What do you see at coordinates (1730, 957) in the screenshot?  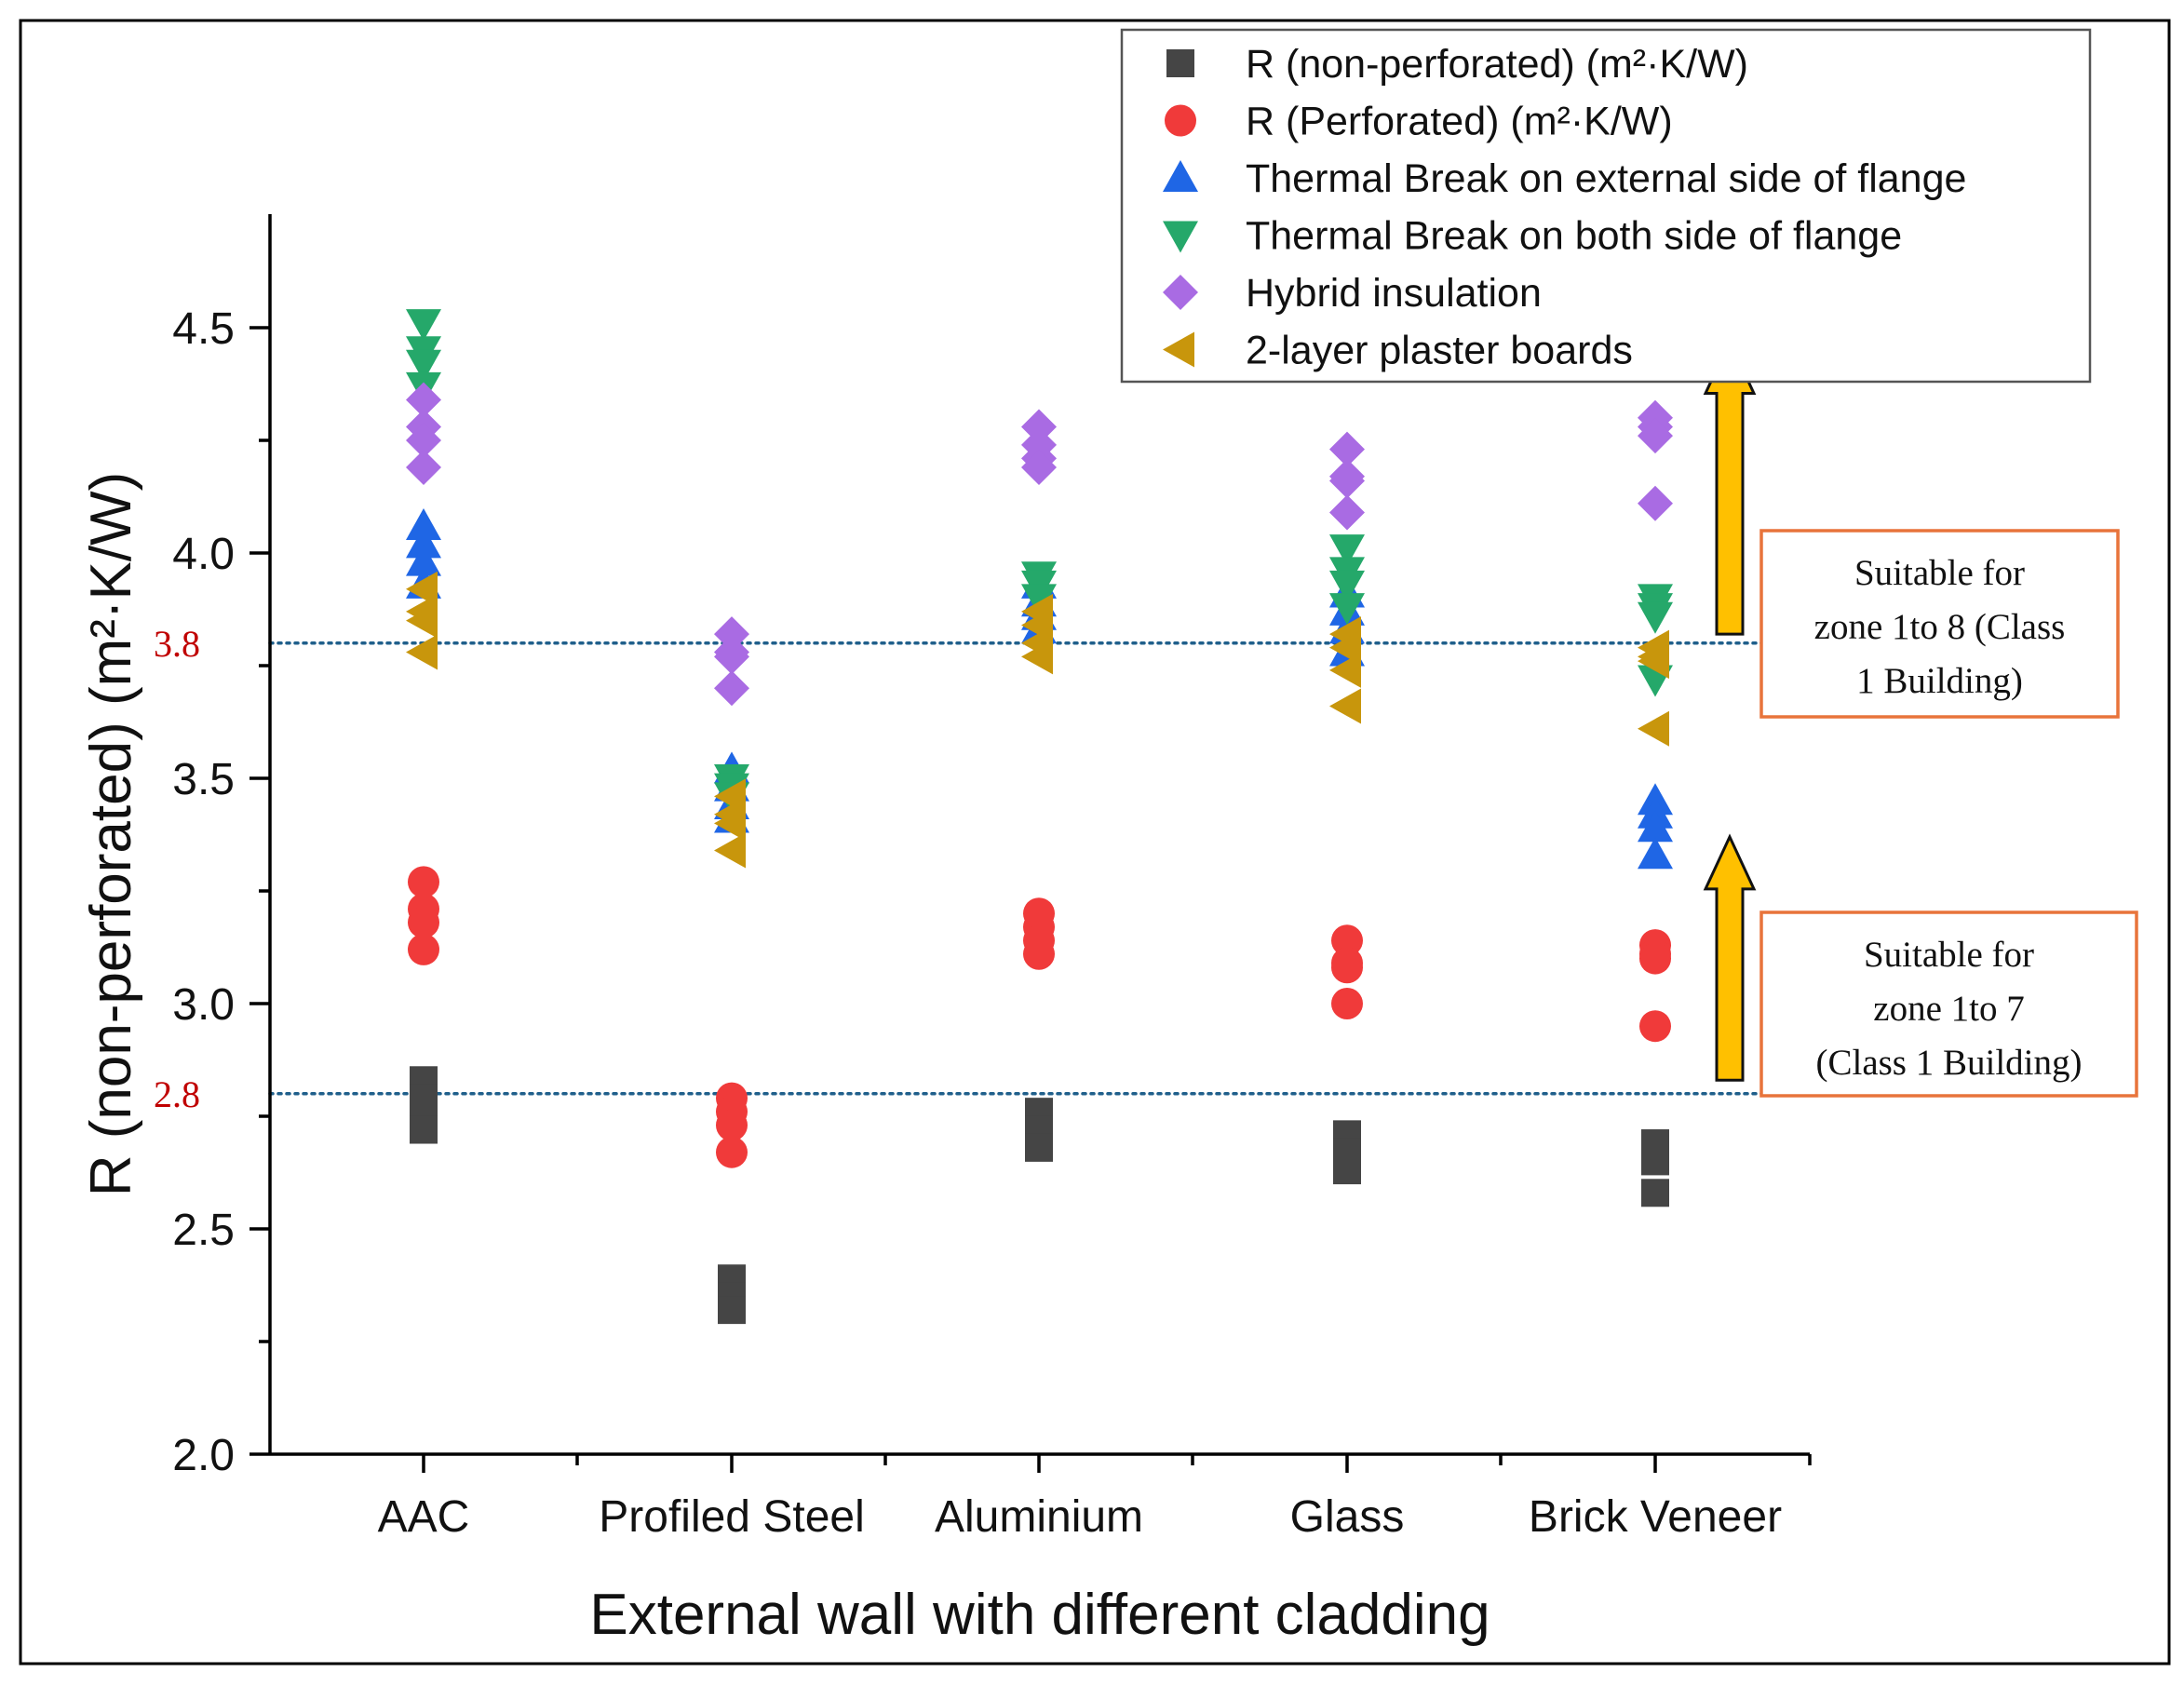 I see `up-arrow-icon` at bounding box center [1730, 957].